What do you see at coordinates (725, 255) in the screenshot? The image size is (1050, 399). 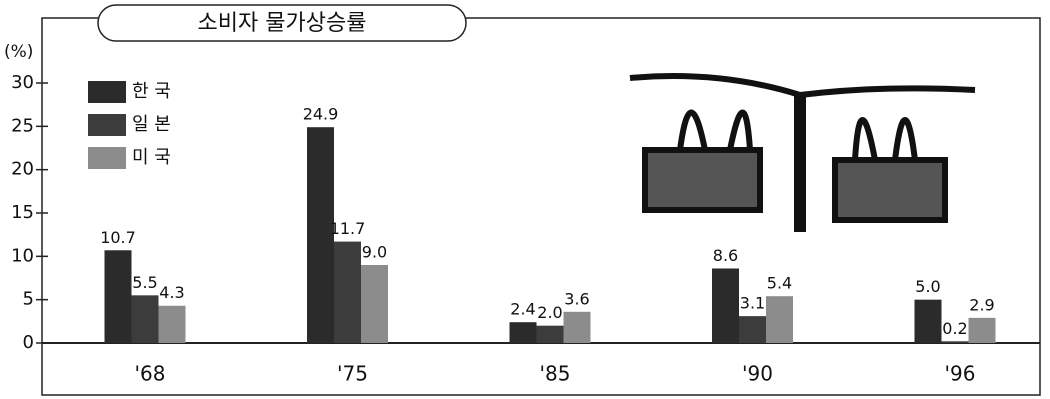 I see `value-label: 8.6` at bounding box center [725, 255].